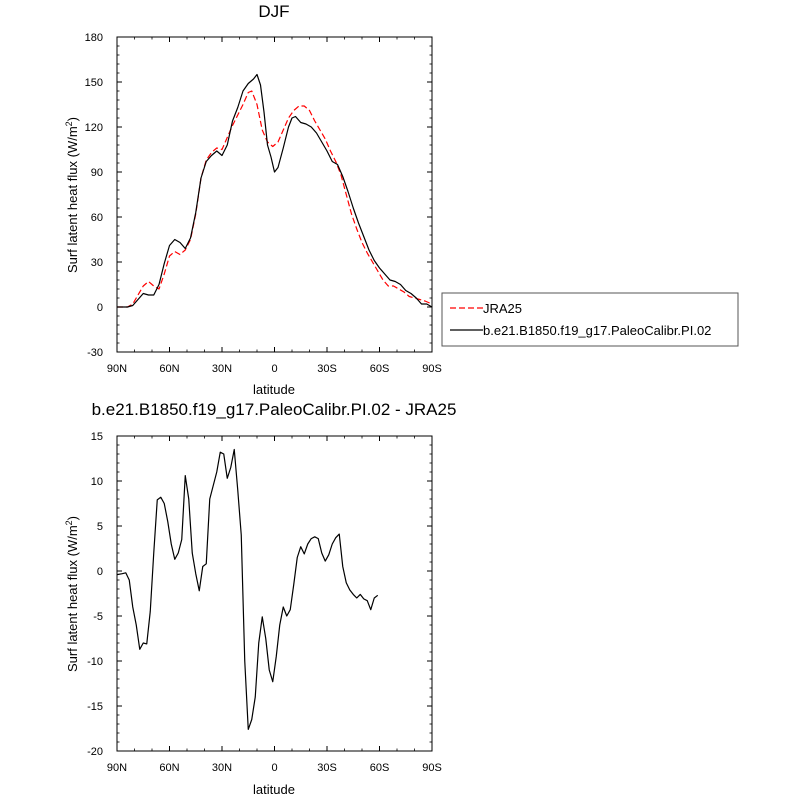  Describe the element at coordinates (94, 83) in the screenshot. I see `top-y-tick-label: 150` at that location.